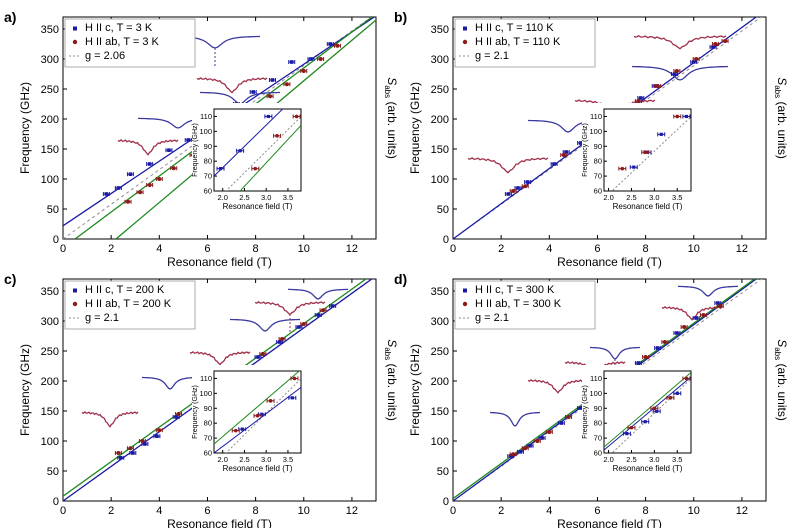 The image size is (793, 528). Describe the element at coordinates (257, 408) in the screenshot. I see `inset-fit-line` at that location.